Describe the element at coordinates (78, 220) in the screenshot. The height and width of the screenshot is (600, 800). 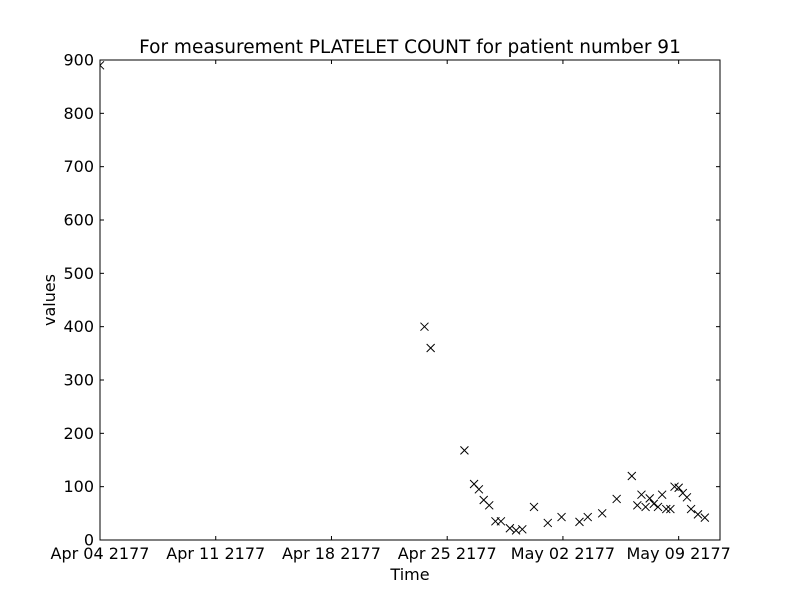
I see `y-tick-label: 600` at that location.